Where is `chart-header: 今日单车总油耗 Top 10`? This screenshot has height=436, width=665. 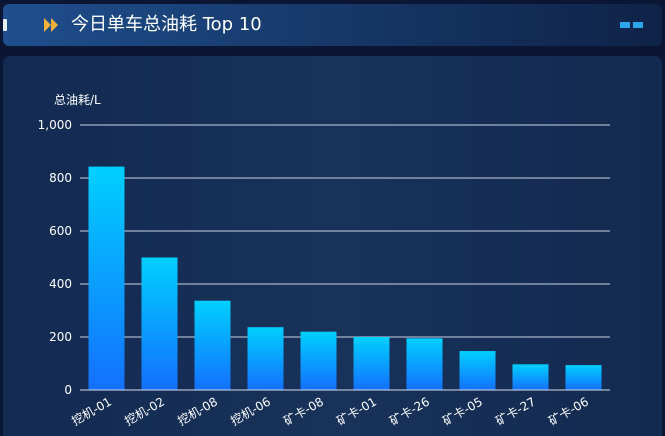 chart-header: 今日单车总油耗 Top 10 is located at coordinates (332, 25).